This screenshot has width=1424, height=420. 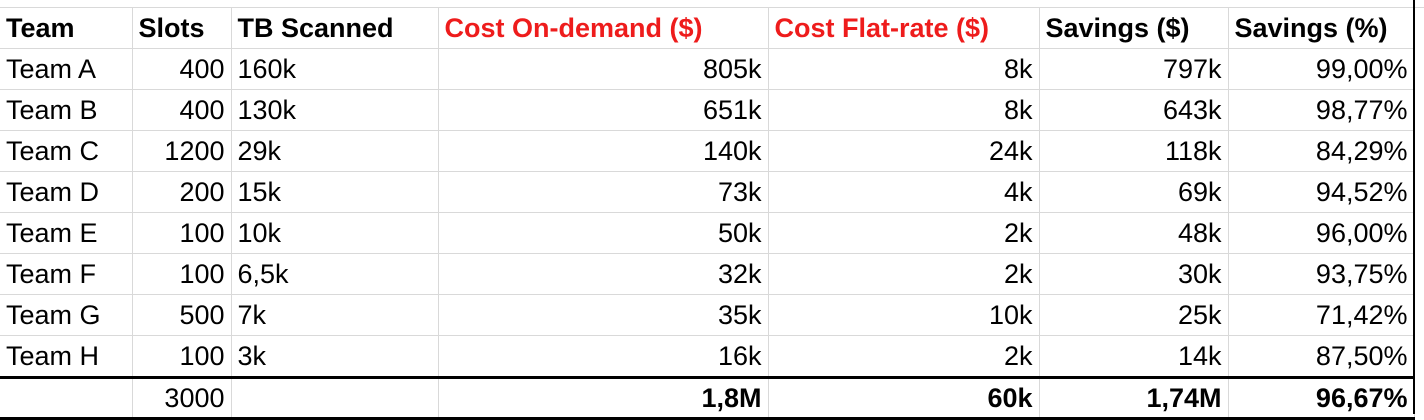 What do you see at coordinates (66, 28) in the screenshot?
I see `header-team: Team` at bounding box center [66, 28].